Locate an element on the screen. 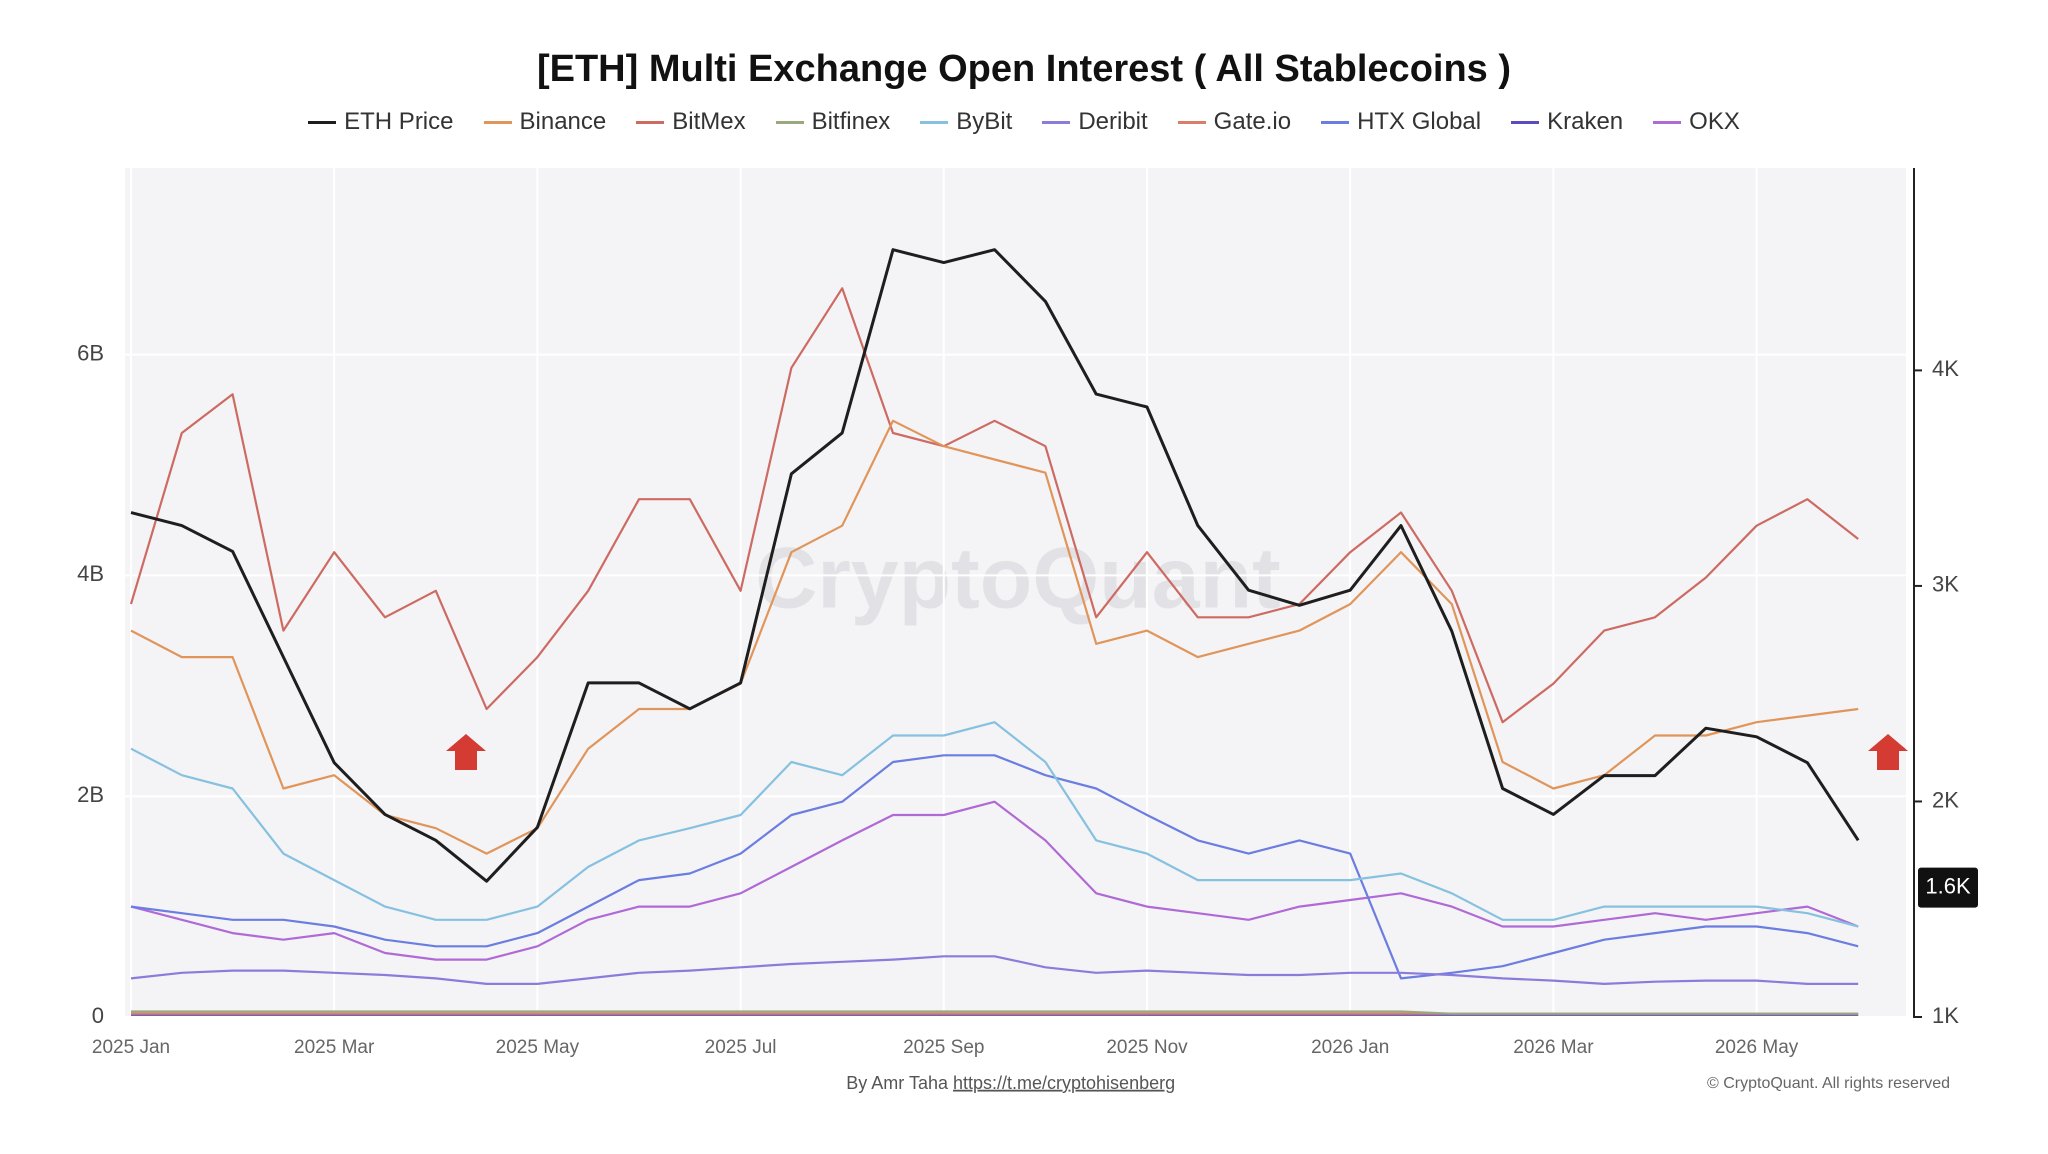  legend-item: Kraken is located at coordinates (1567, 122).